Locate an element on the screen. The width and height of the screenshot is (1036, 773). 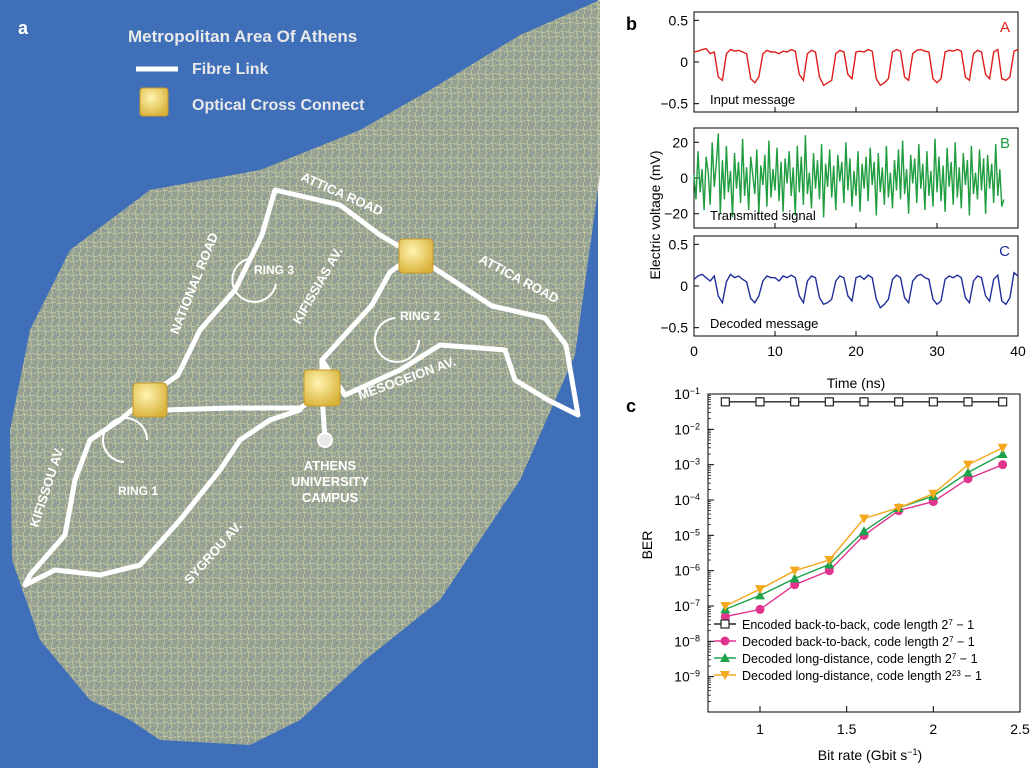
y-tick-label: 10⁻² is located at coordinates (687, 429).